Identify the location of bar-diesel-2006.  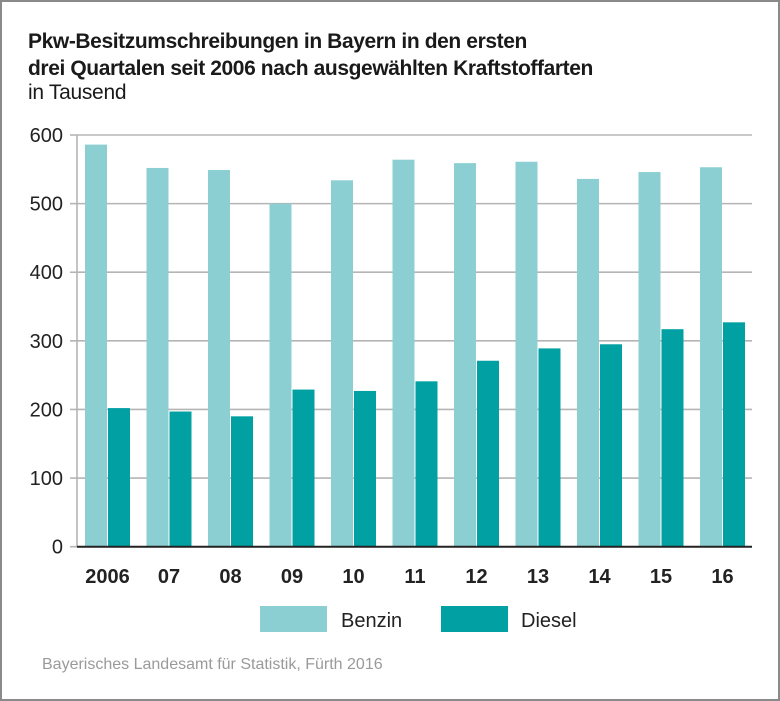
(119, 477).